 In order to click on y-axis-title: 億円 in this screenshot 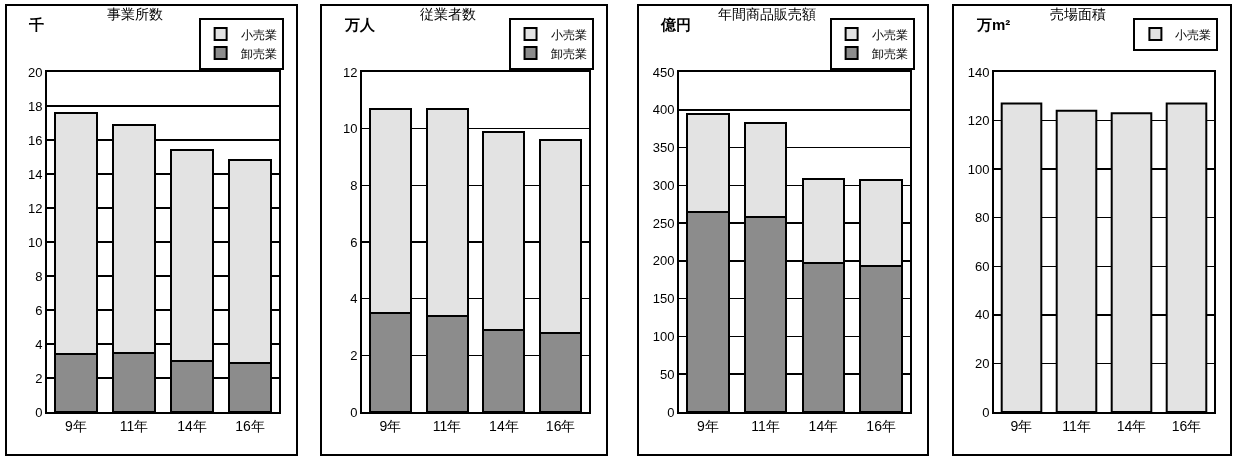, I will do `click(675, 24)`.